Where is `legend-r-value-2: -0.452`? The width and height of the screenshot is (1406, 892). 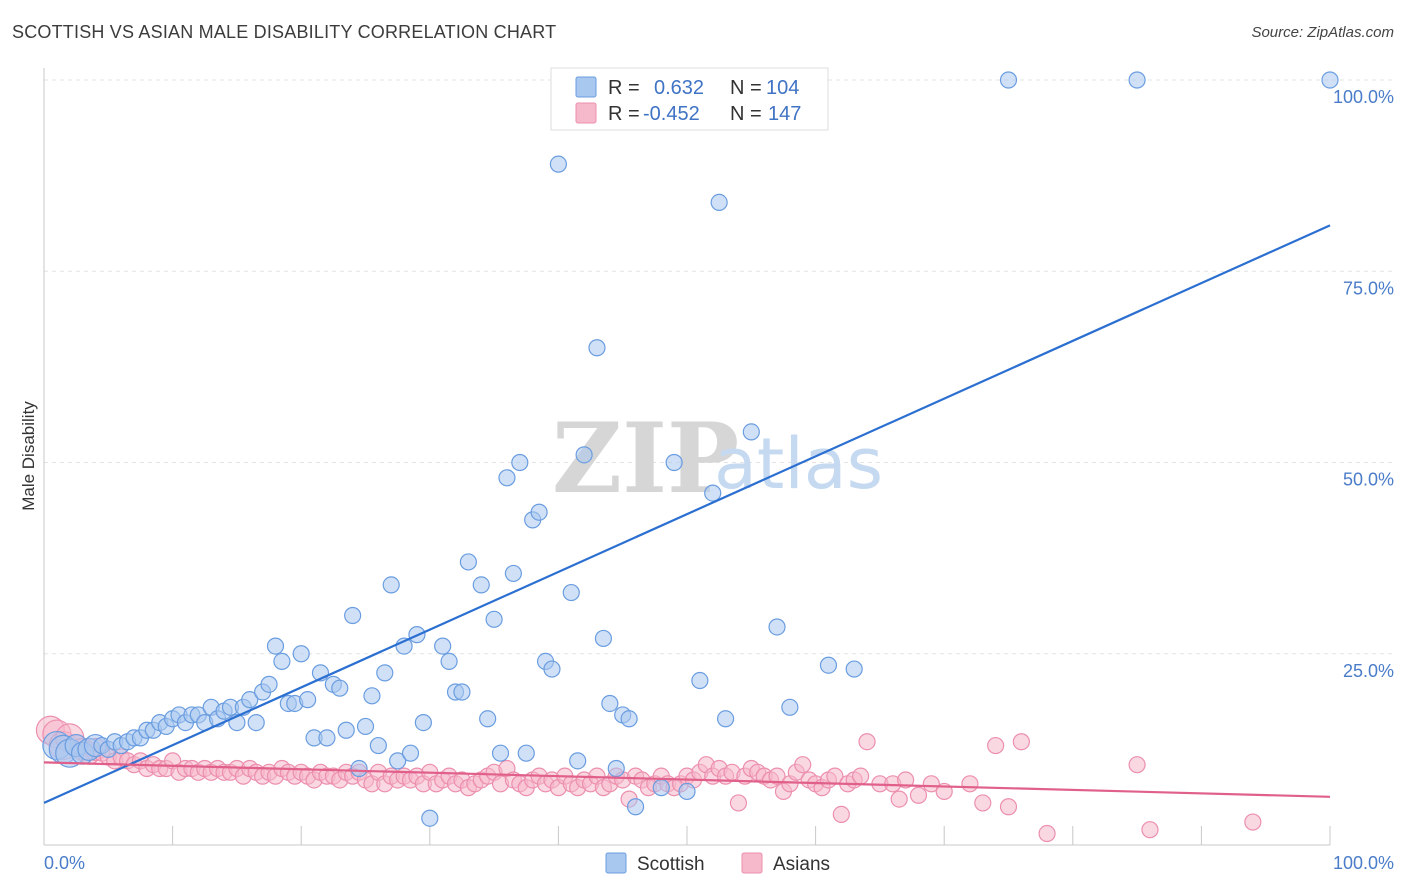 legend-r-value-2: -0.452 is located at coordinates (671, 114).